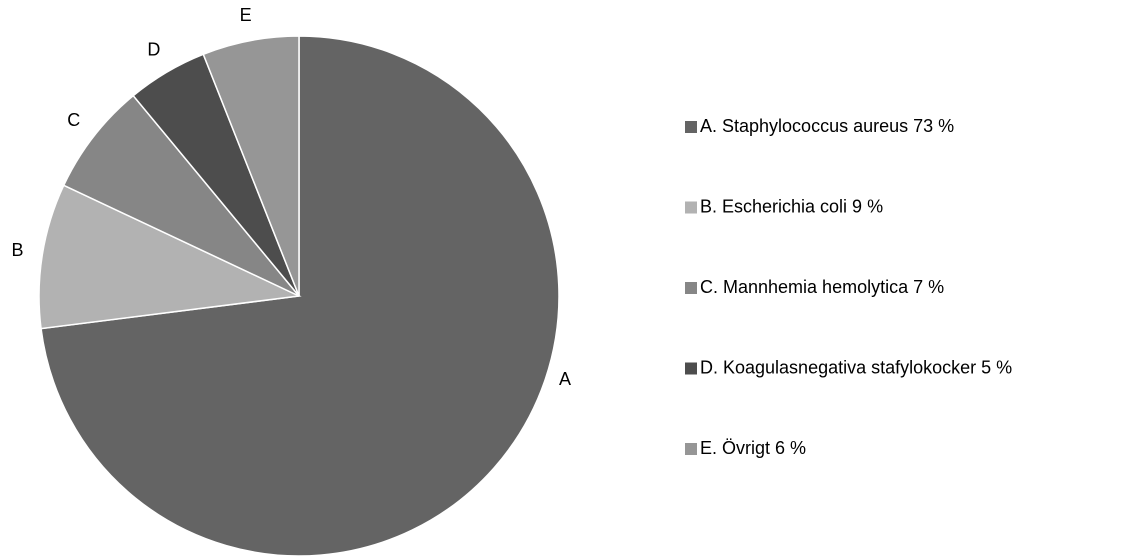  I want to click on slice-label: C, so click(73, 120).